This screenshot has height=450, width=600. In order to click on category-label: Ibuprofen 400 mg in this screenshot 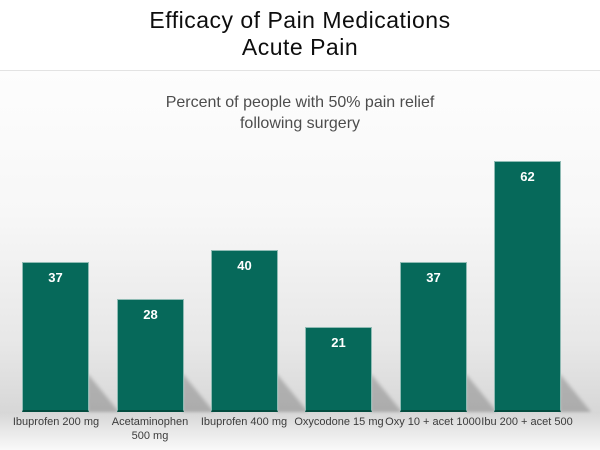, I will do `click(244, 422)`.